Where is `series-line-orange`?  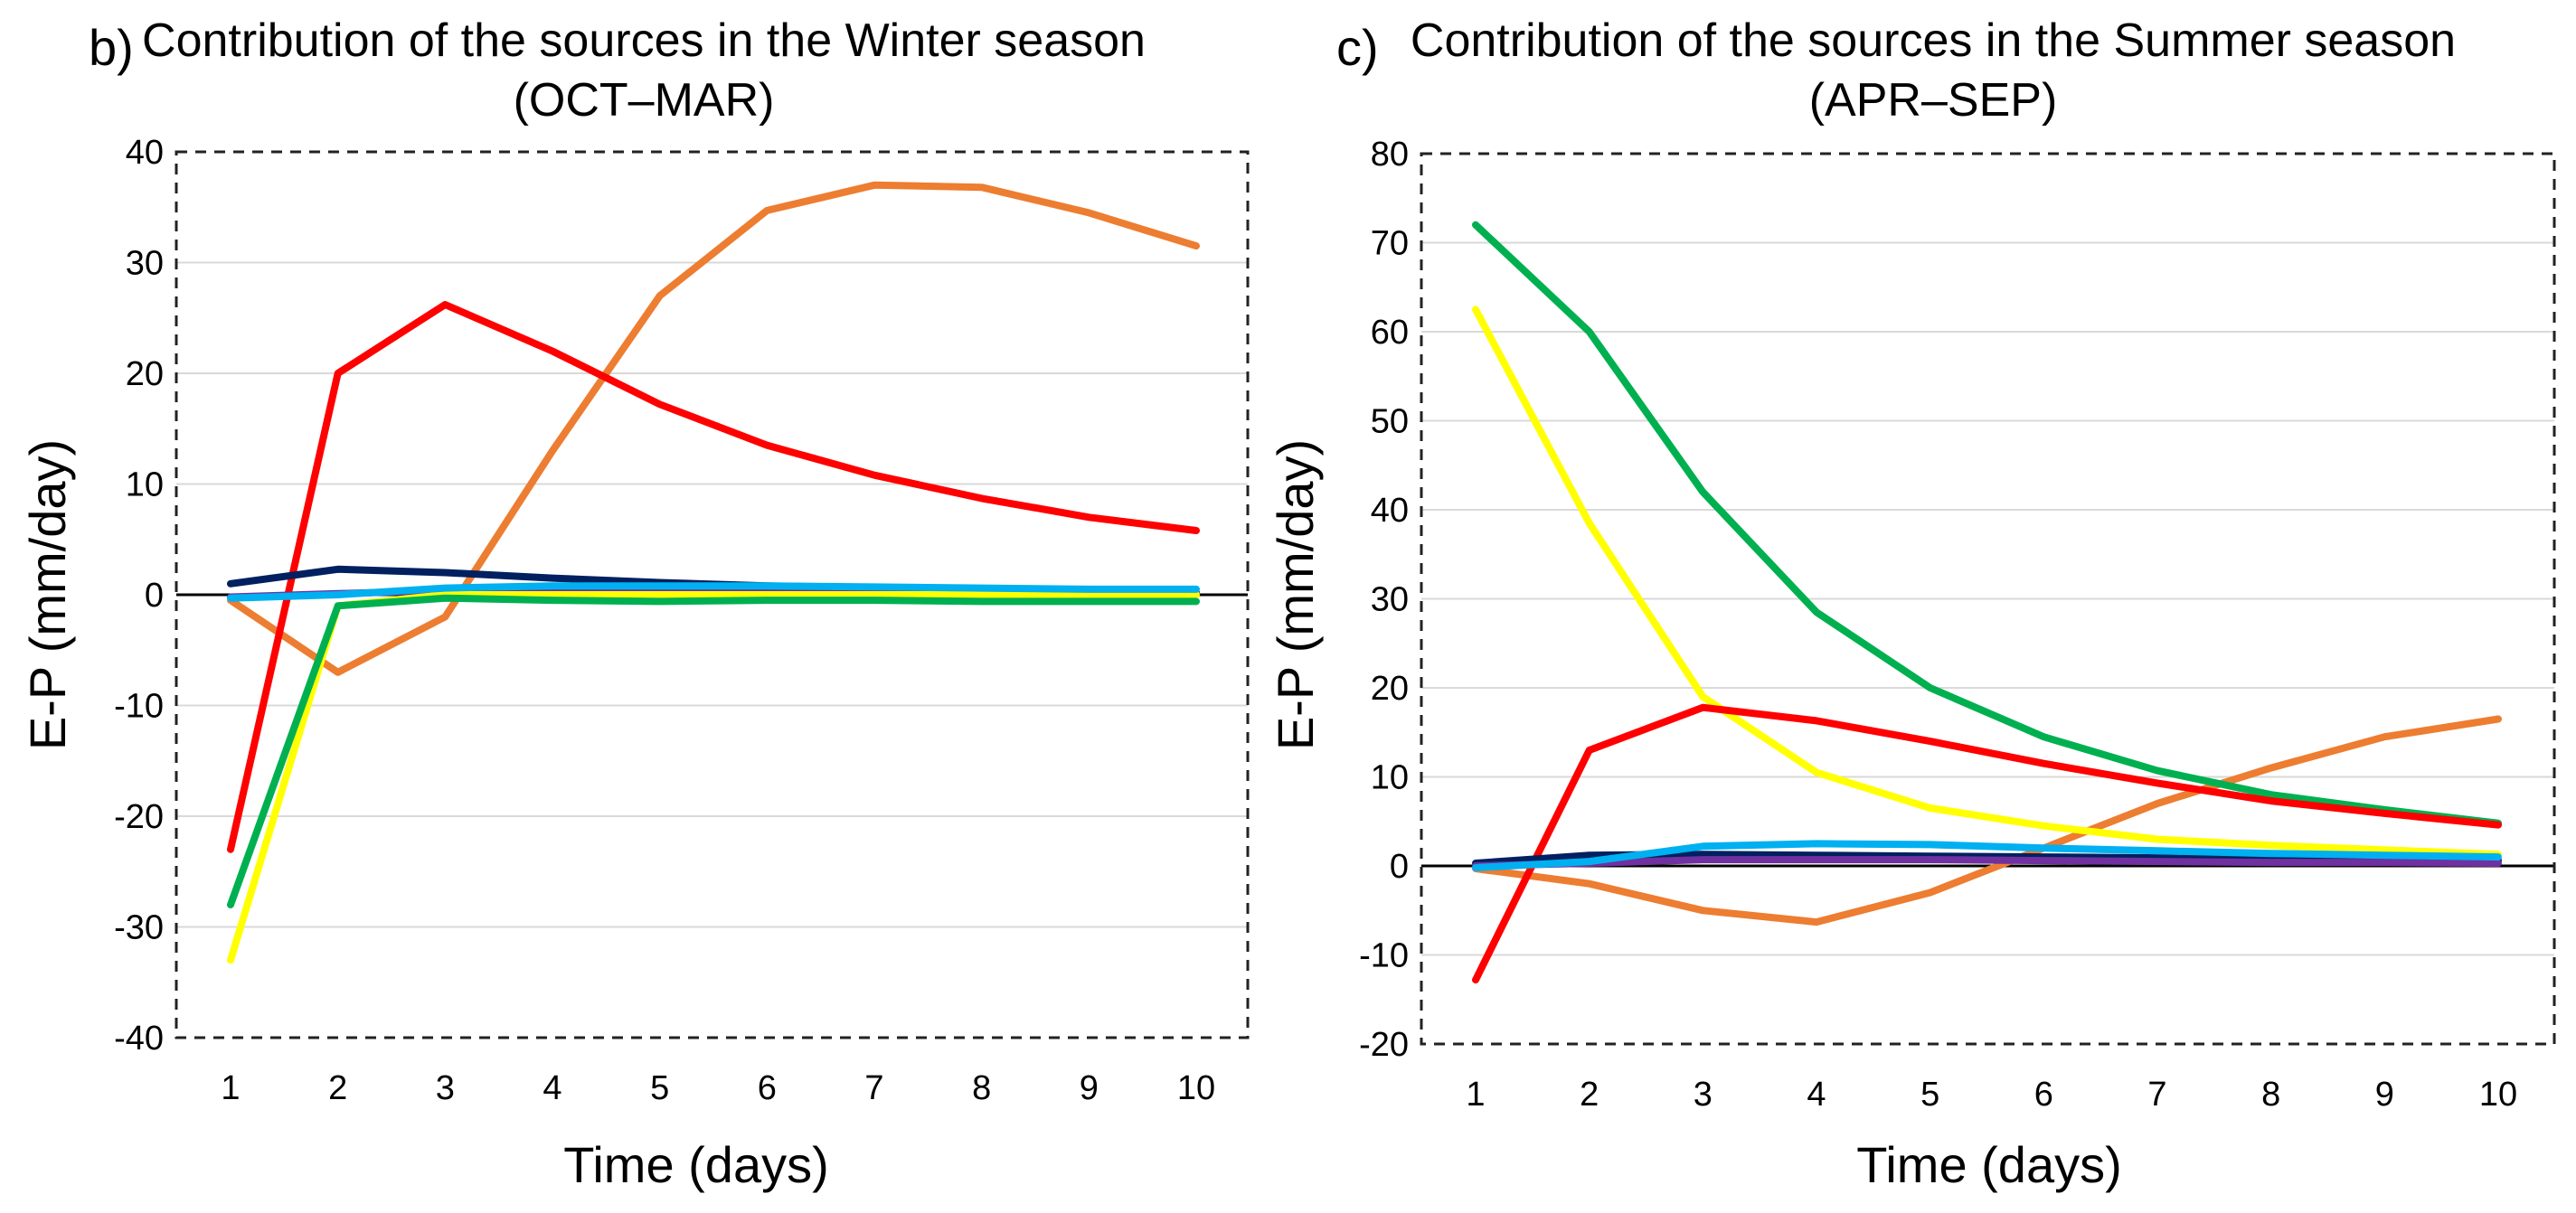 series-line-orange is located at coordinates (1987, 820).